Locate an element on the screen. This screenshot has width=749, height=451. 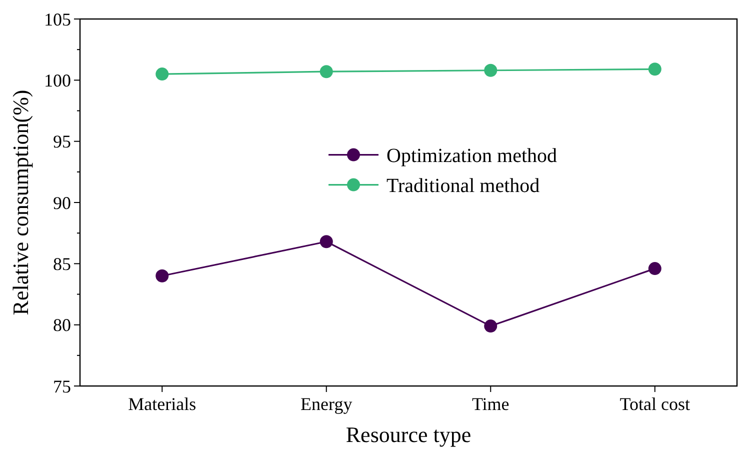
y-tick-label: 80 is located at coordinates (62, 325).